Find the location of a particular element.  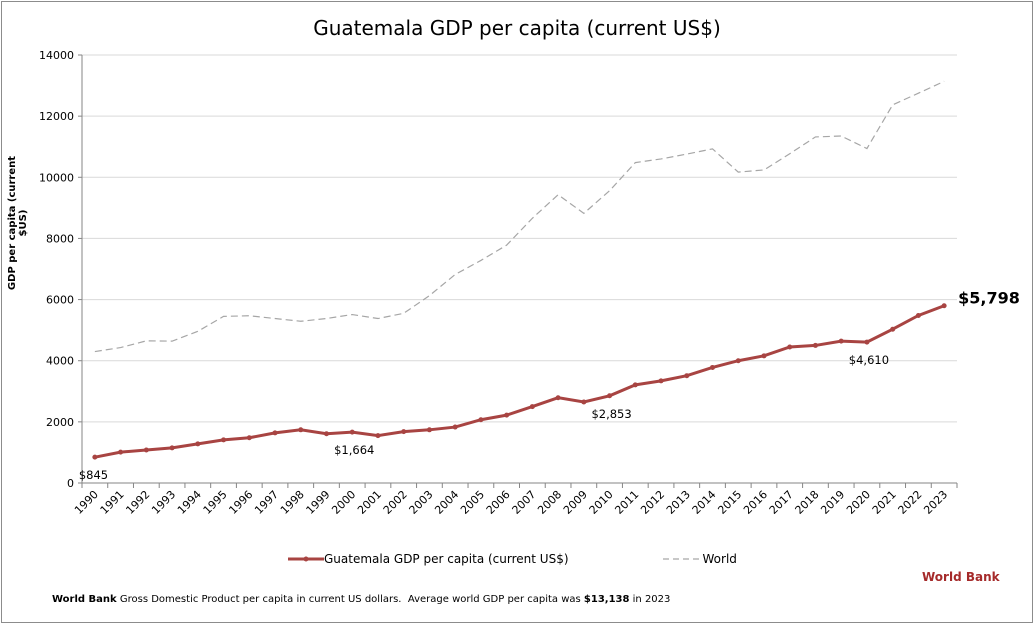

x-tick-label: 2000 is located at coordinates (343, 502).